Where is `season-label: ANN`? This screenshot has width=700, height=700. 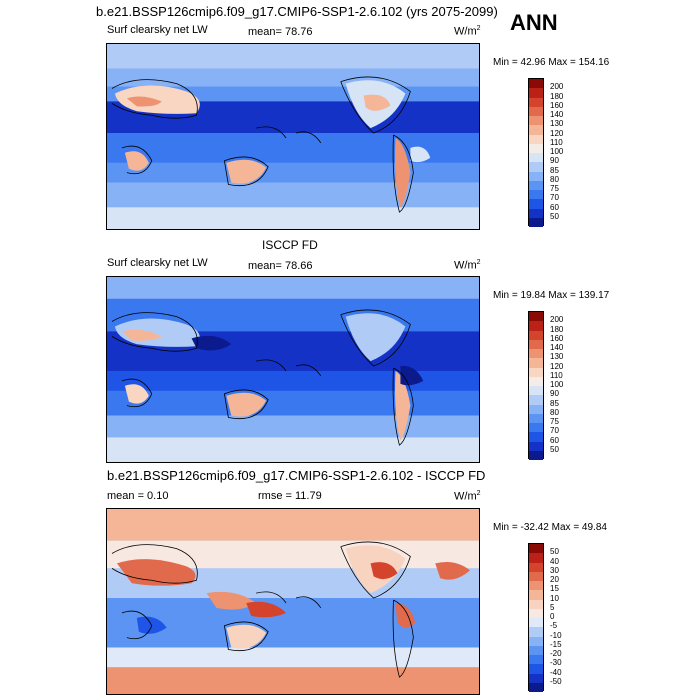
season-label: ANN is located at coordinates (534, 22).